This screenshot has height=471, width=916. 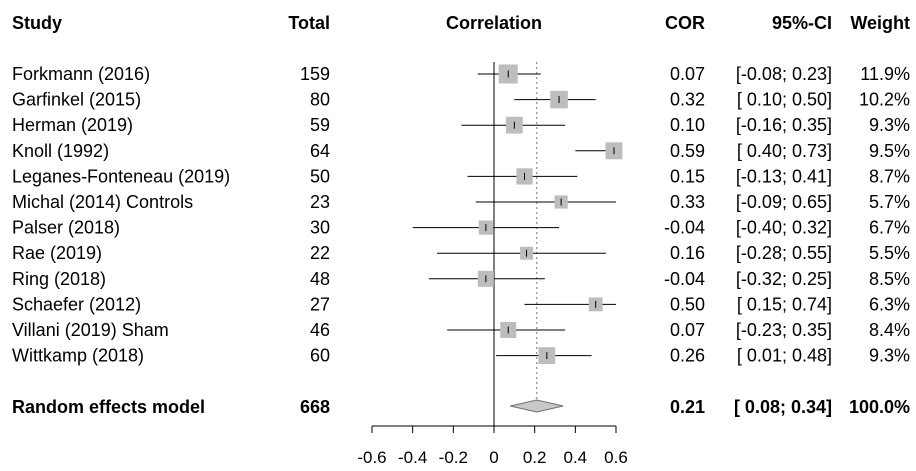 What do you see at coordinates (320, 279) in the screenshot?
I see `study-total: 48` at bounding box center [320, 279].